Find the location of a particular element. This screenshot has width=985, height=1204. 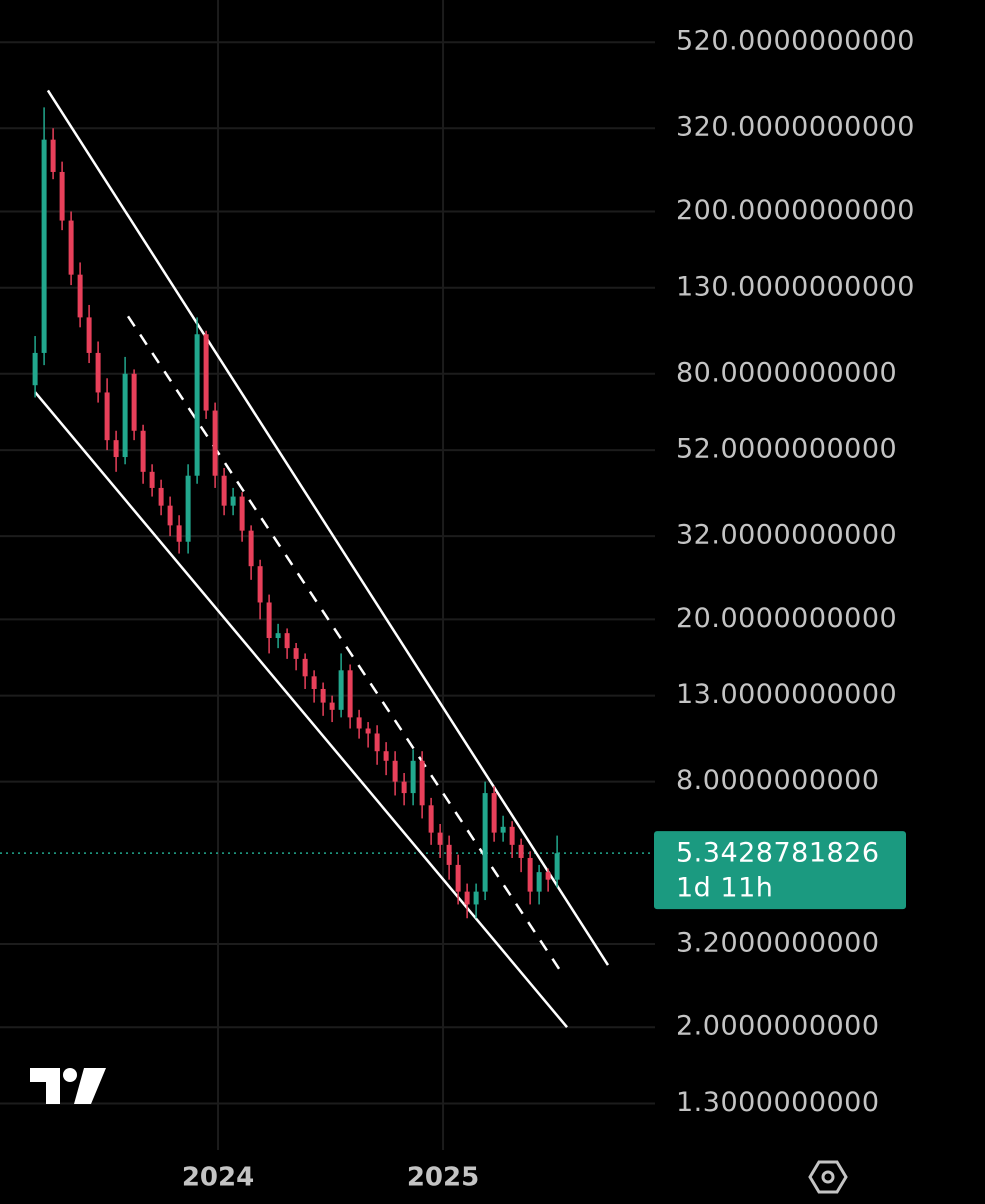

settings-icon is located at coordinates (828, 1177).